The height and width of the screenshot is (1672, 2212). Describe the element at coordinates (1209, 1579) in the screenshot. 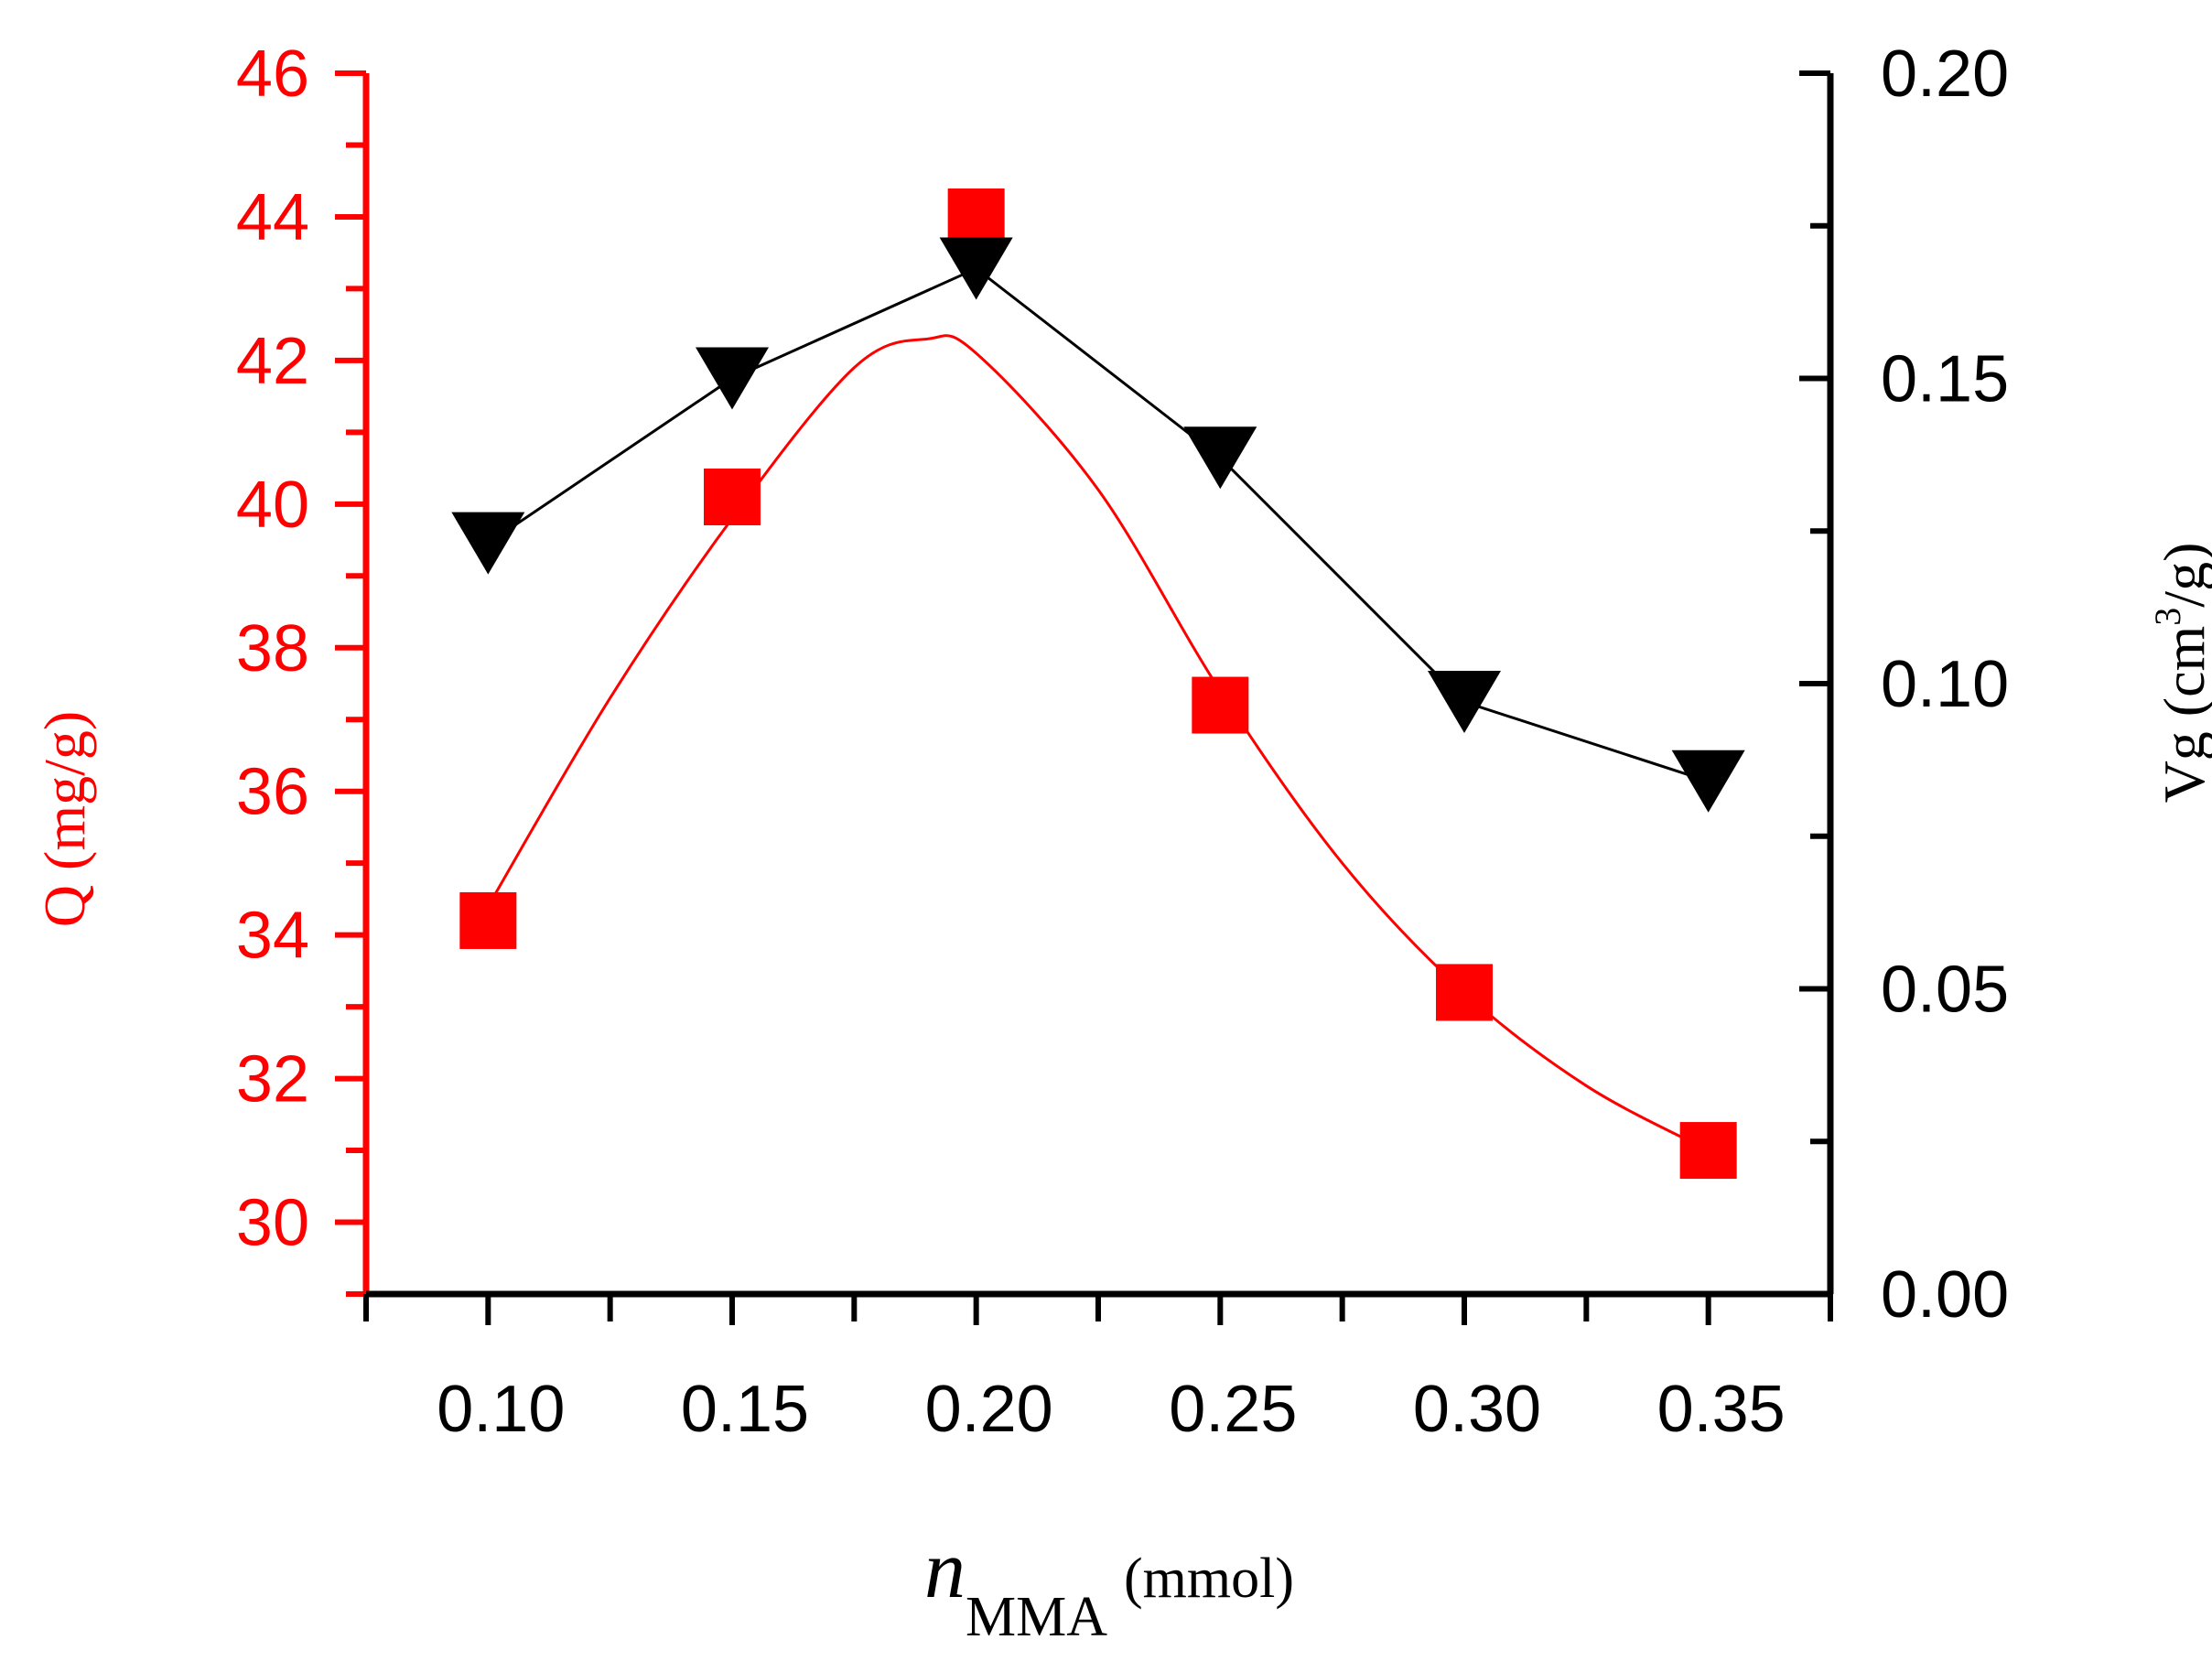

I see `x-axis-title-unit: (mmol)` at that location.